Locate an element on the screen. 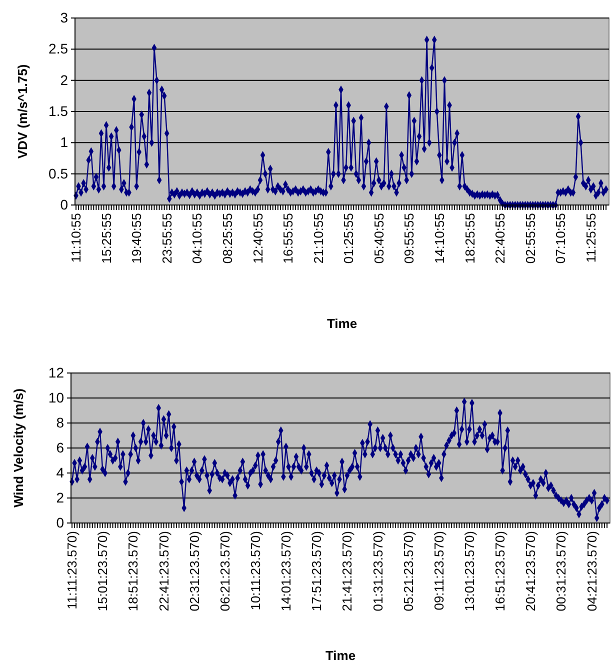 The width and height of the screenshot is (612, 664). x-tick-label: 09:55:55 is located at coordinates (409, 238).